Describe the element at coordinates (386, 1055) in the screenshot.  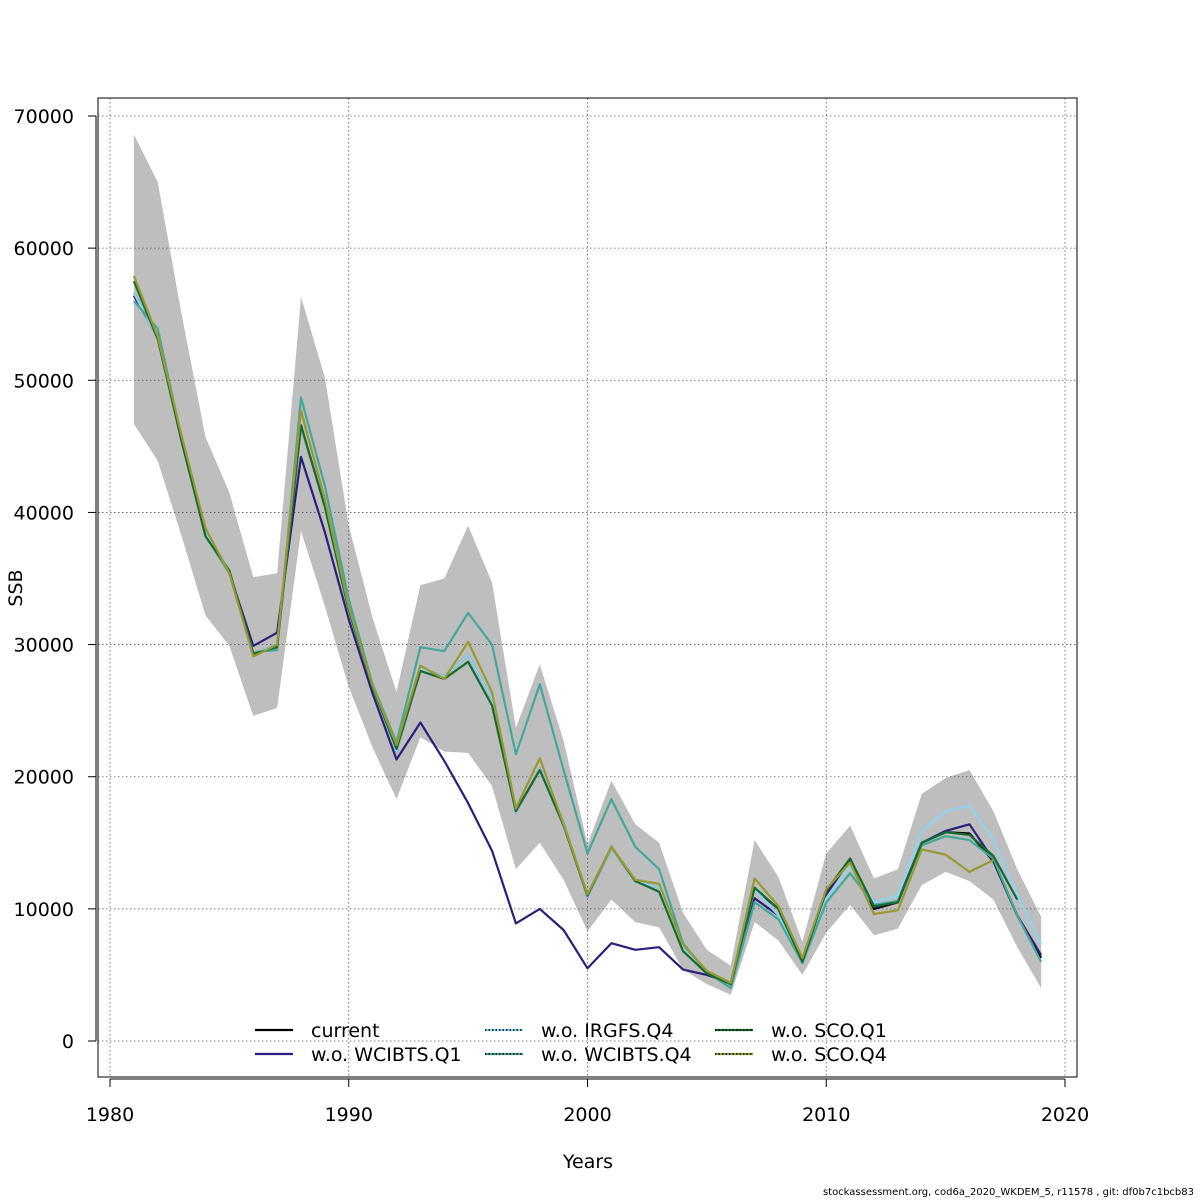
I see `legend-label: w.o. WCIBTS.Q1` at that location.